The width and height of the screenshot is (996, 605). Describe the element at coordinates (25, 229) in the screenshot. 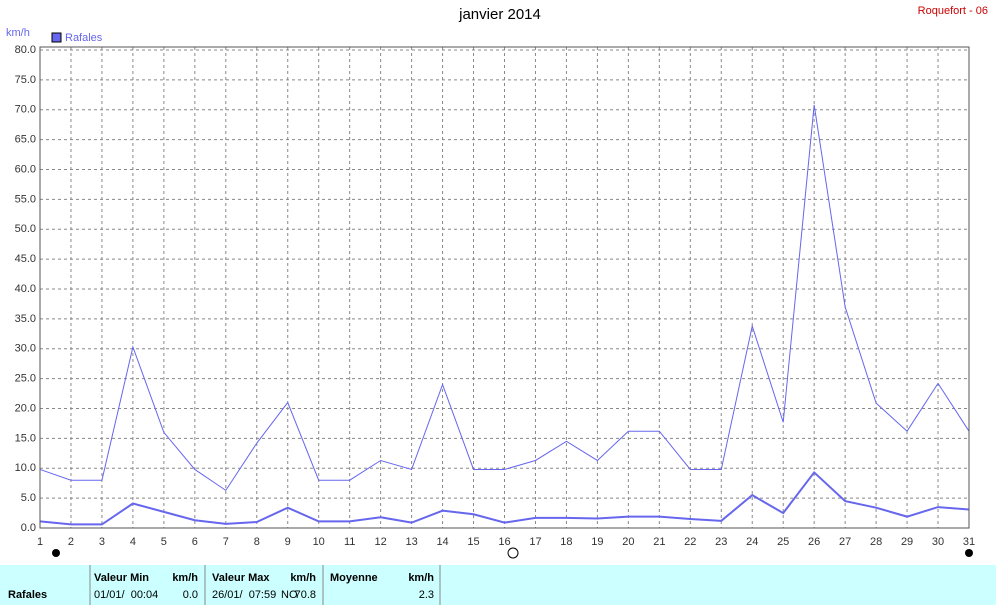

I see `y-tick-label: 50.0` at that location.